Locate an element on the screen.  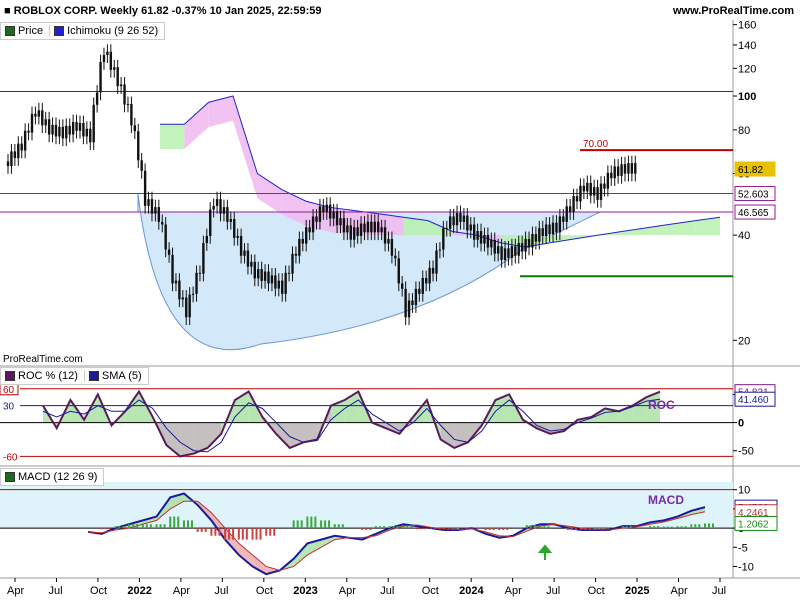
tiny-flag-icon: ■ is located at coordinates (7, 11).